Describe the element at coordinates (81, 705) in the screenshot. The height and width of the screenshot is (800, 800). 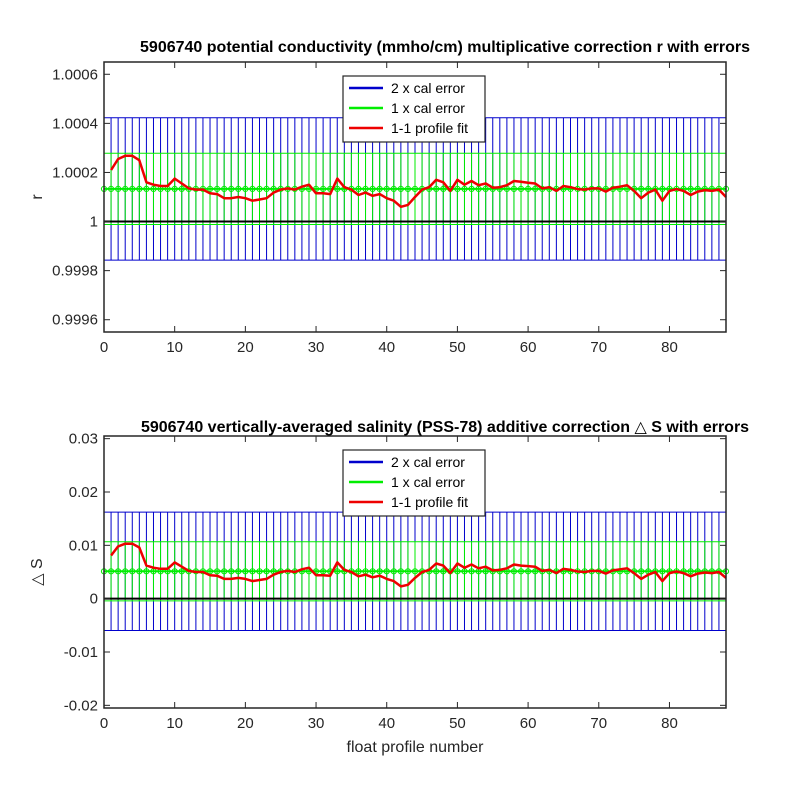
I see `y-tick-label: -0.02` at that location.